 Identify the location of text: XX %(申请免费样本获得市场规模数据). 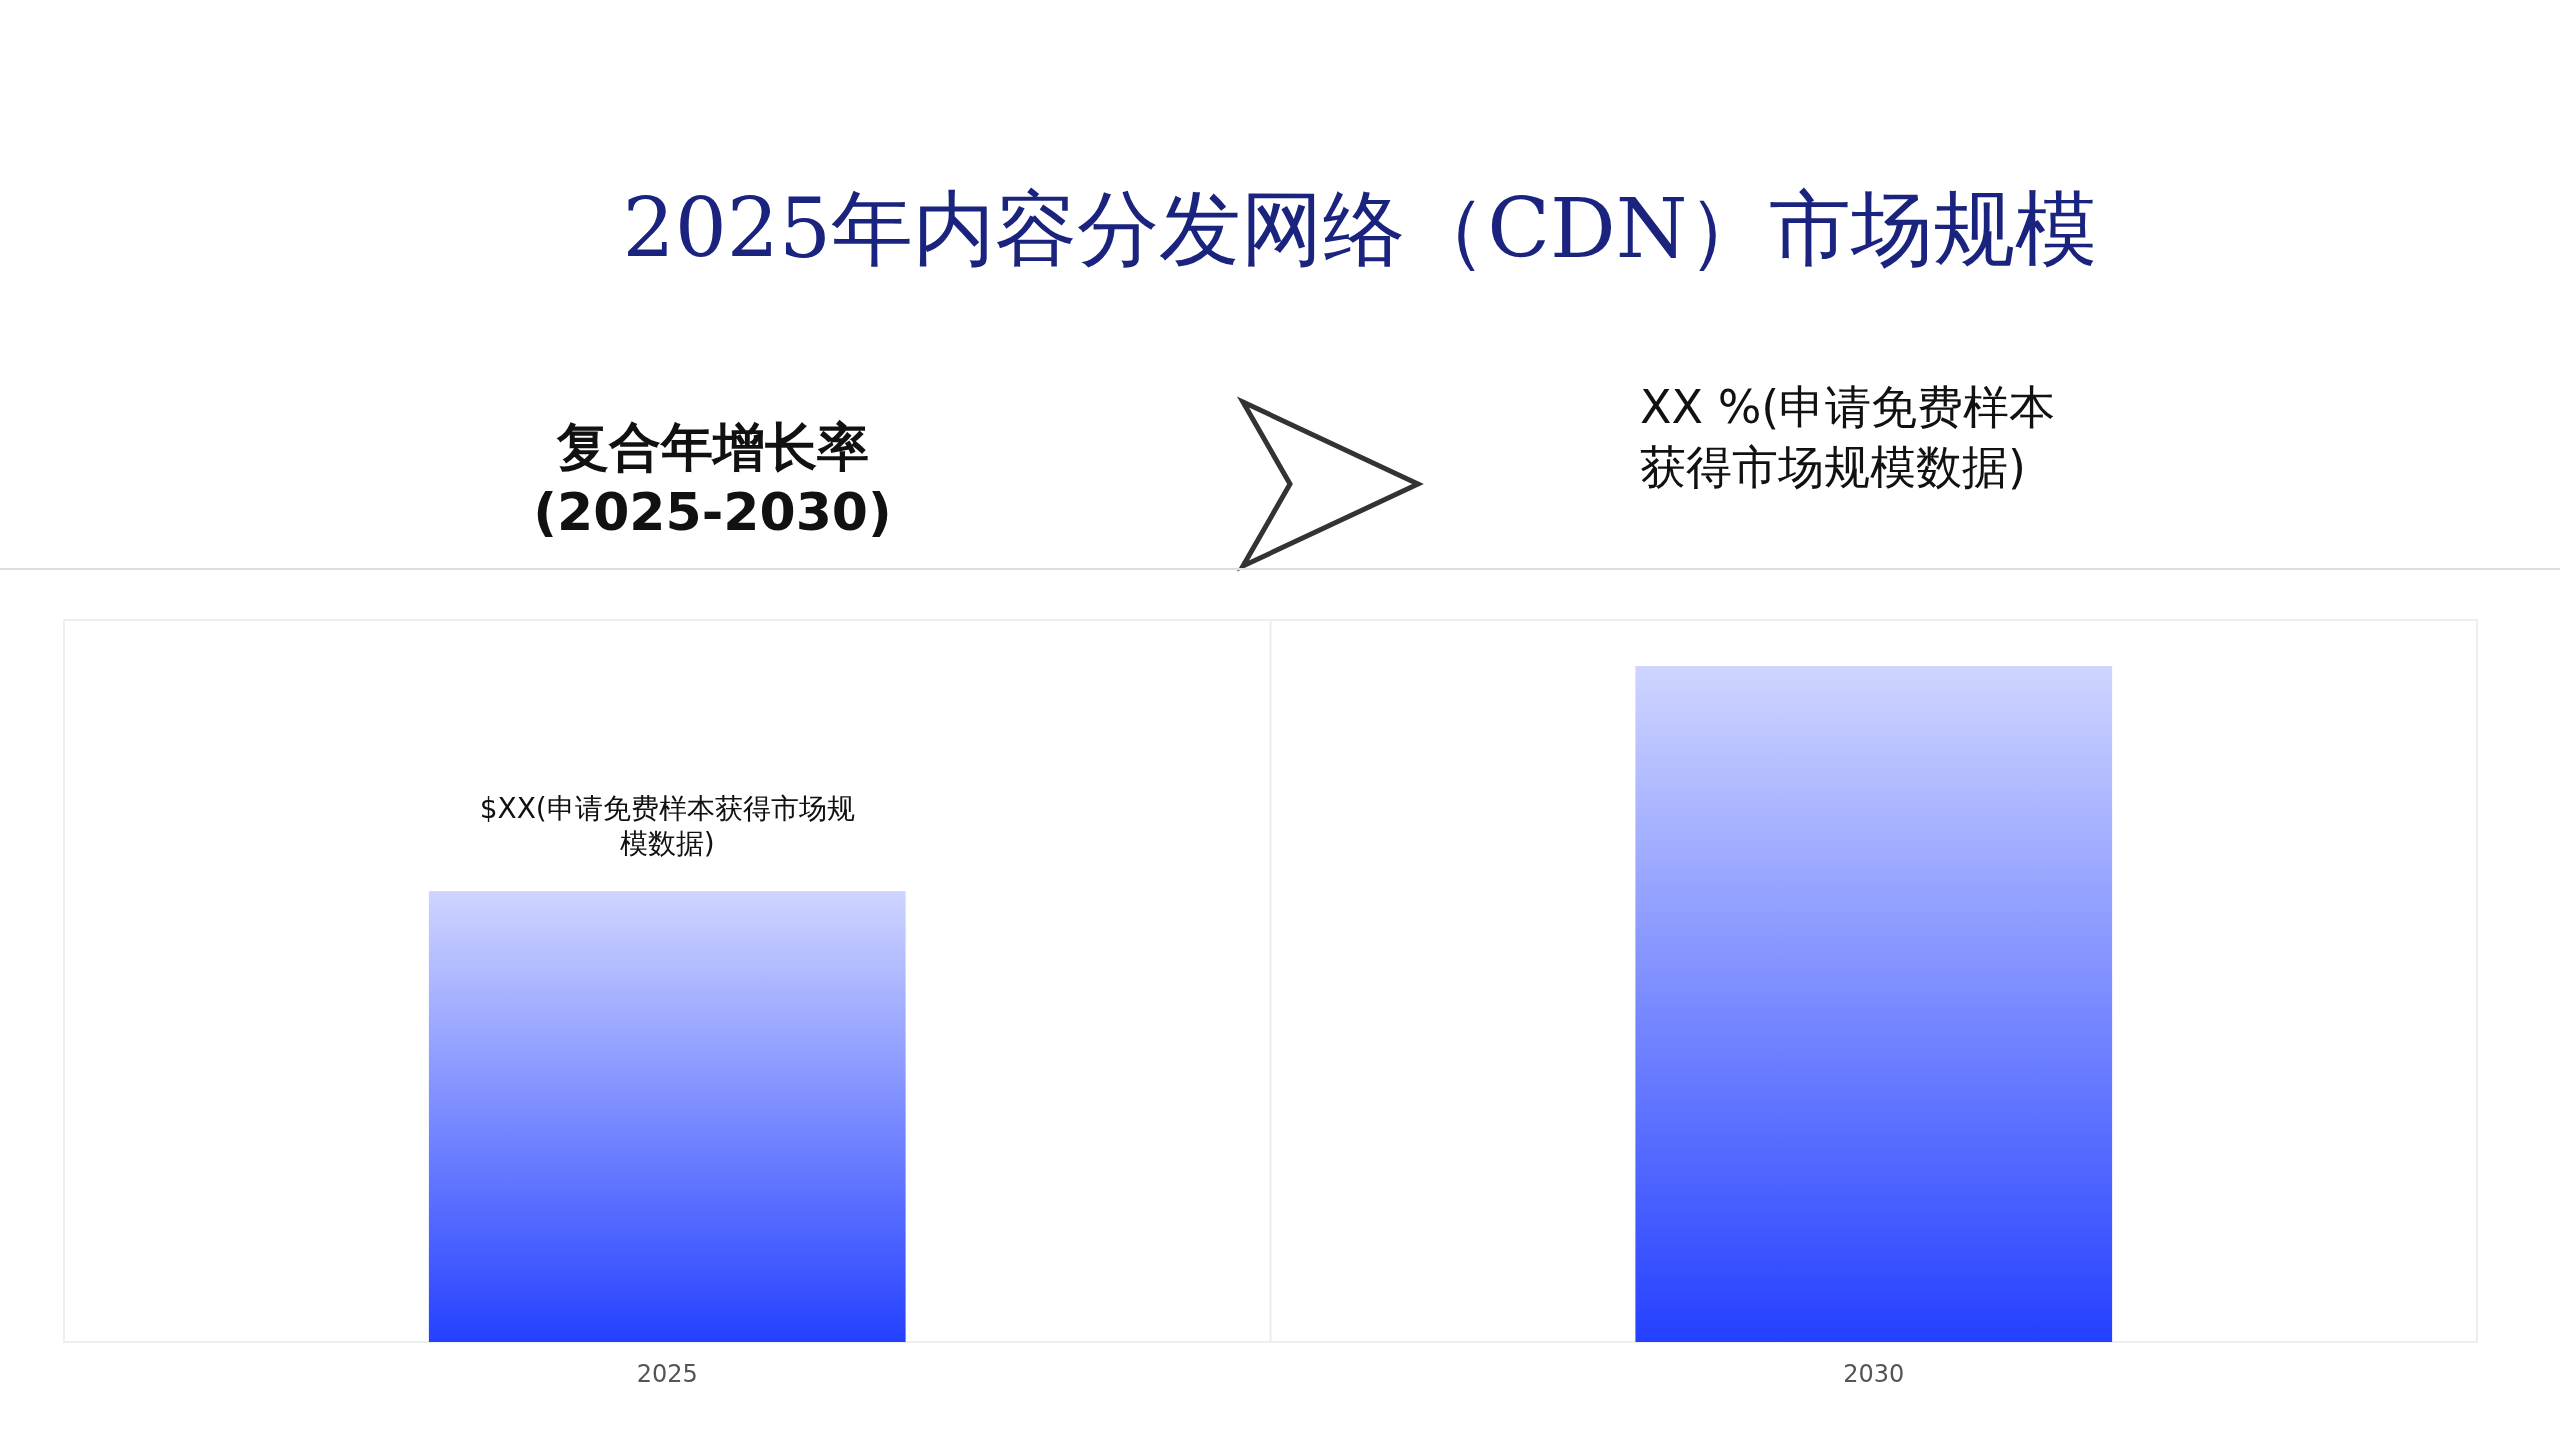
(1848, 437).